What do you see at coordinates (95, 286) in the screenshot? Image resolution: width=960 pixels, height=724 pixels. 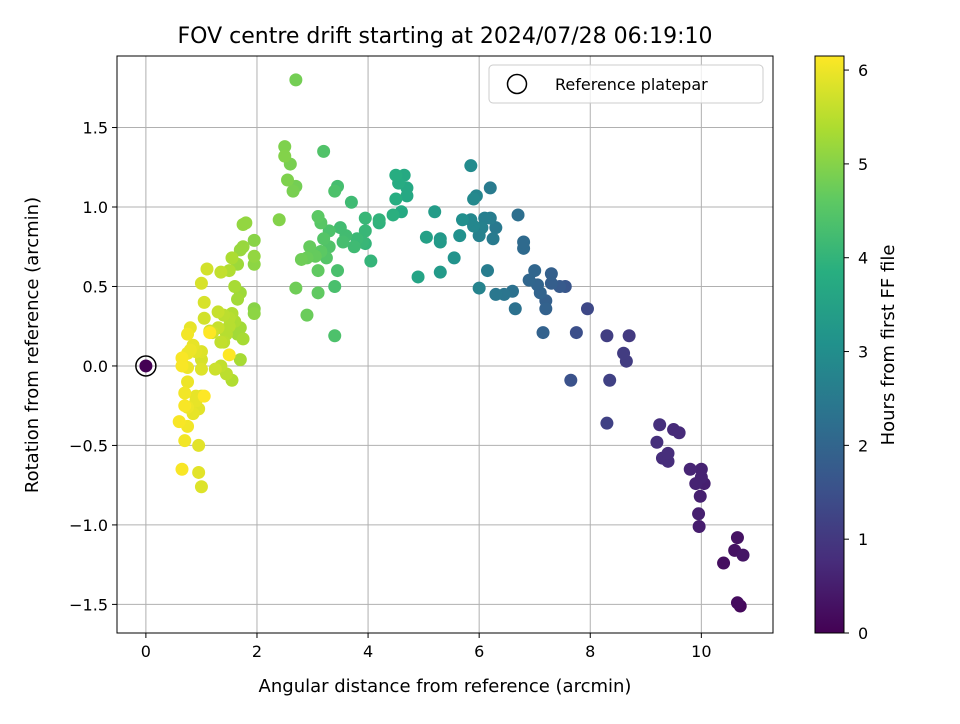 I see `y-tick-label: 0.5` at bounding box center [95, 286].